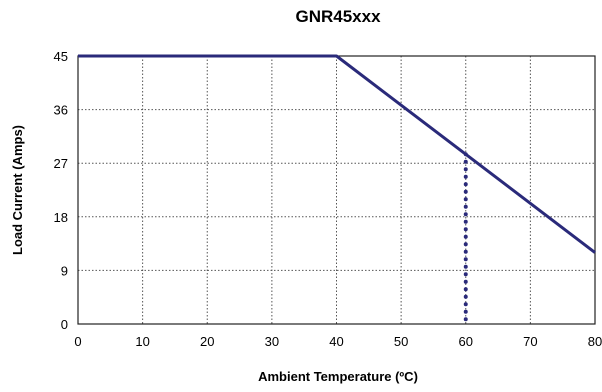 This screenshot has width=602, height=392. What do you see at coordinates (338, 16) in the screenshot?
I see `chart-title: GNR45xxx` at bounding box center [338, 16].